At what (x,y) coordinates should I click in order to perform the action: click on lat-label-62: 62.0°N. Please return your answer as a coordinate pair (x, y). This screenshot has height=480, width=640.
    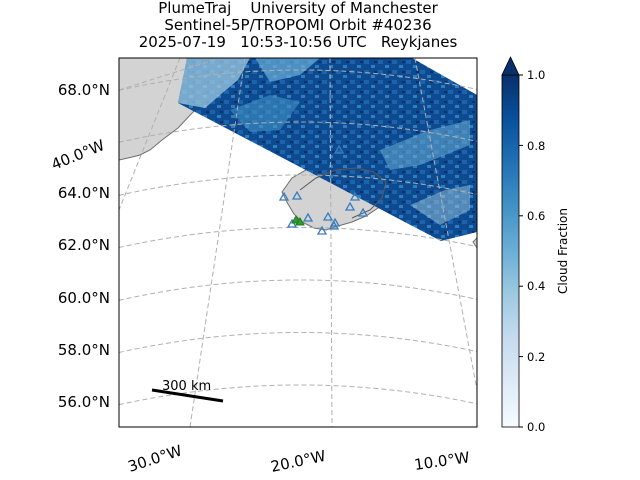
    Looking at the image, I should click on (84, 245).